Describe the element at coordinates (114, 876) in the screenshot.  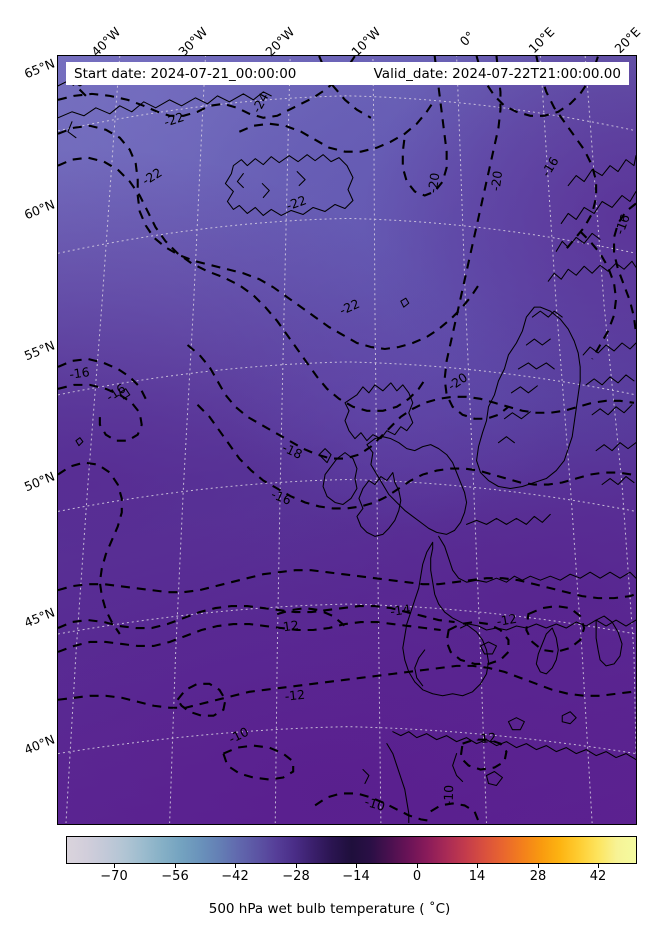
I see `colorbar-tick-label: −70` at that location.